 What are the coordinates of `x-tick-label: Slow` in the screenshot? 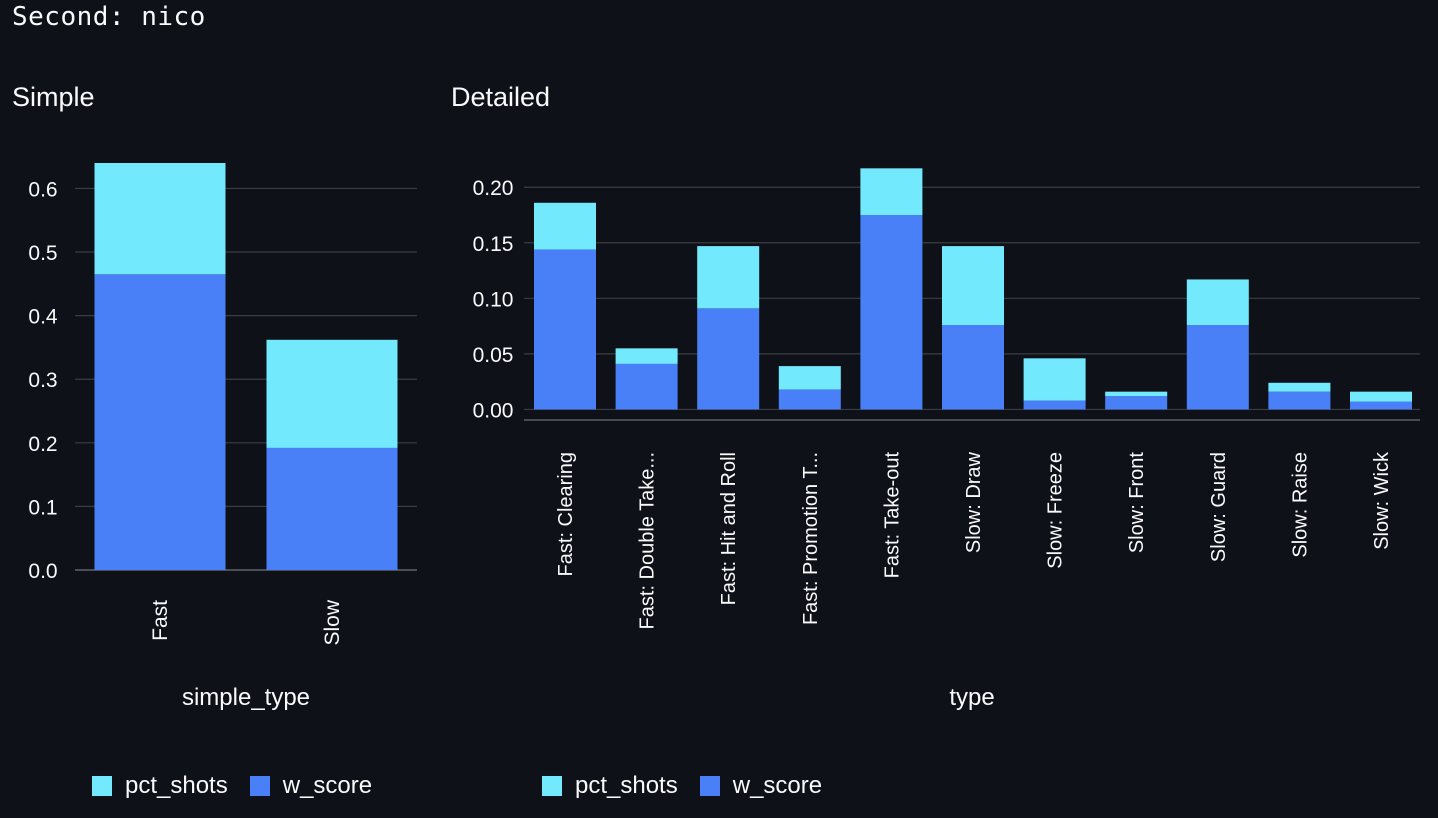 It's located at (332, 622).